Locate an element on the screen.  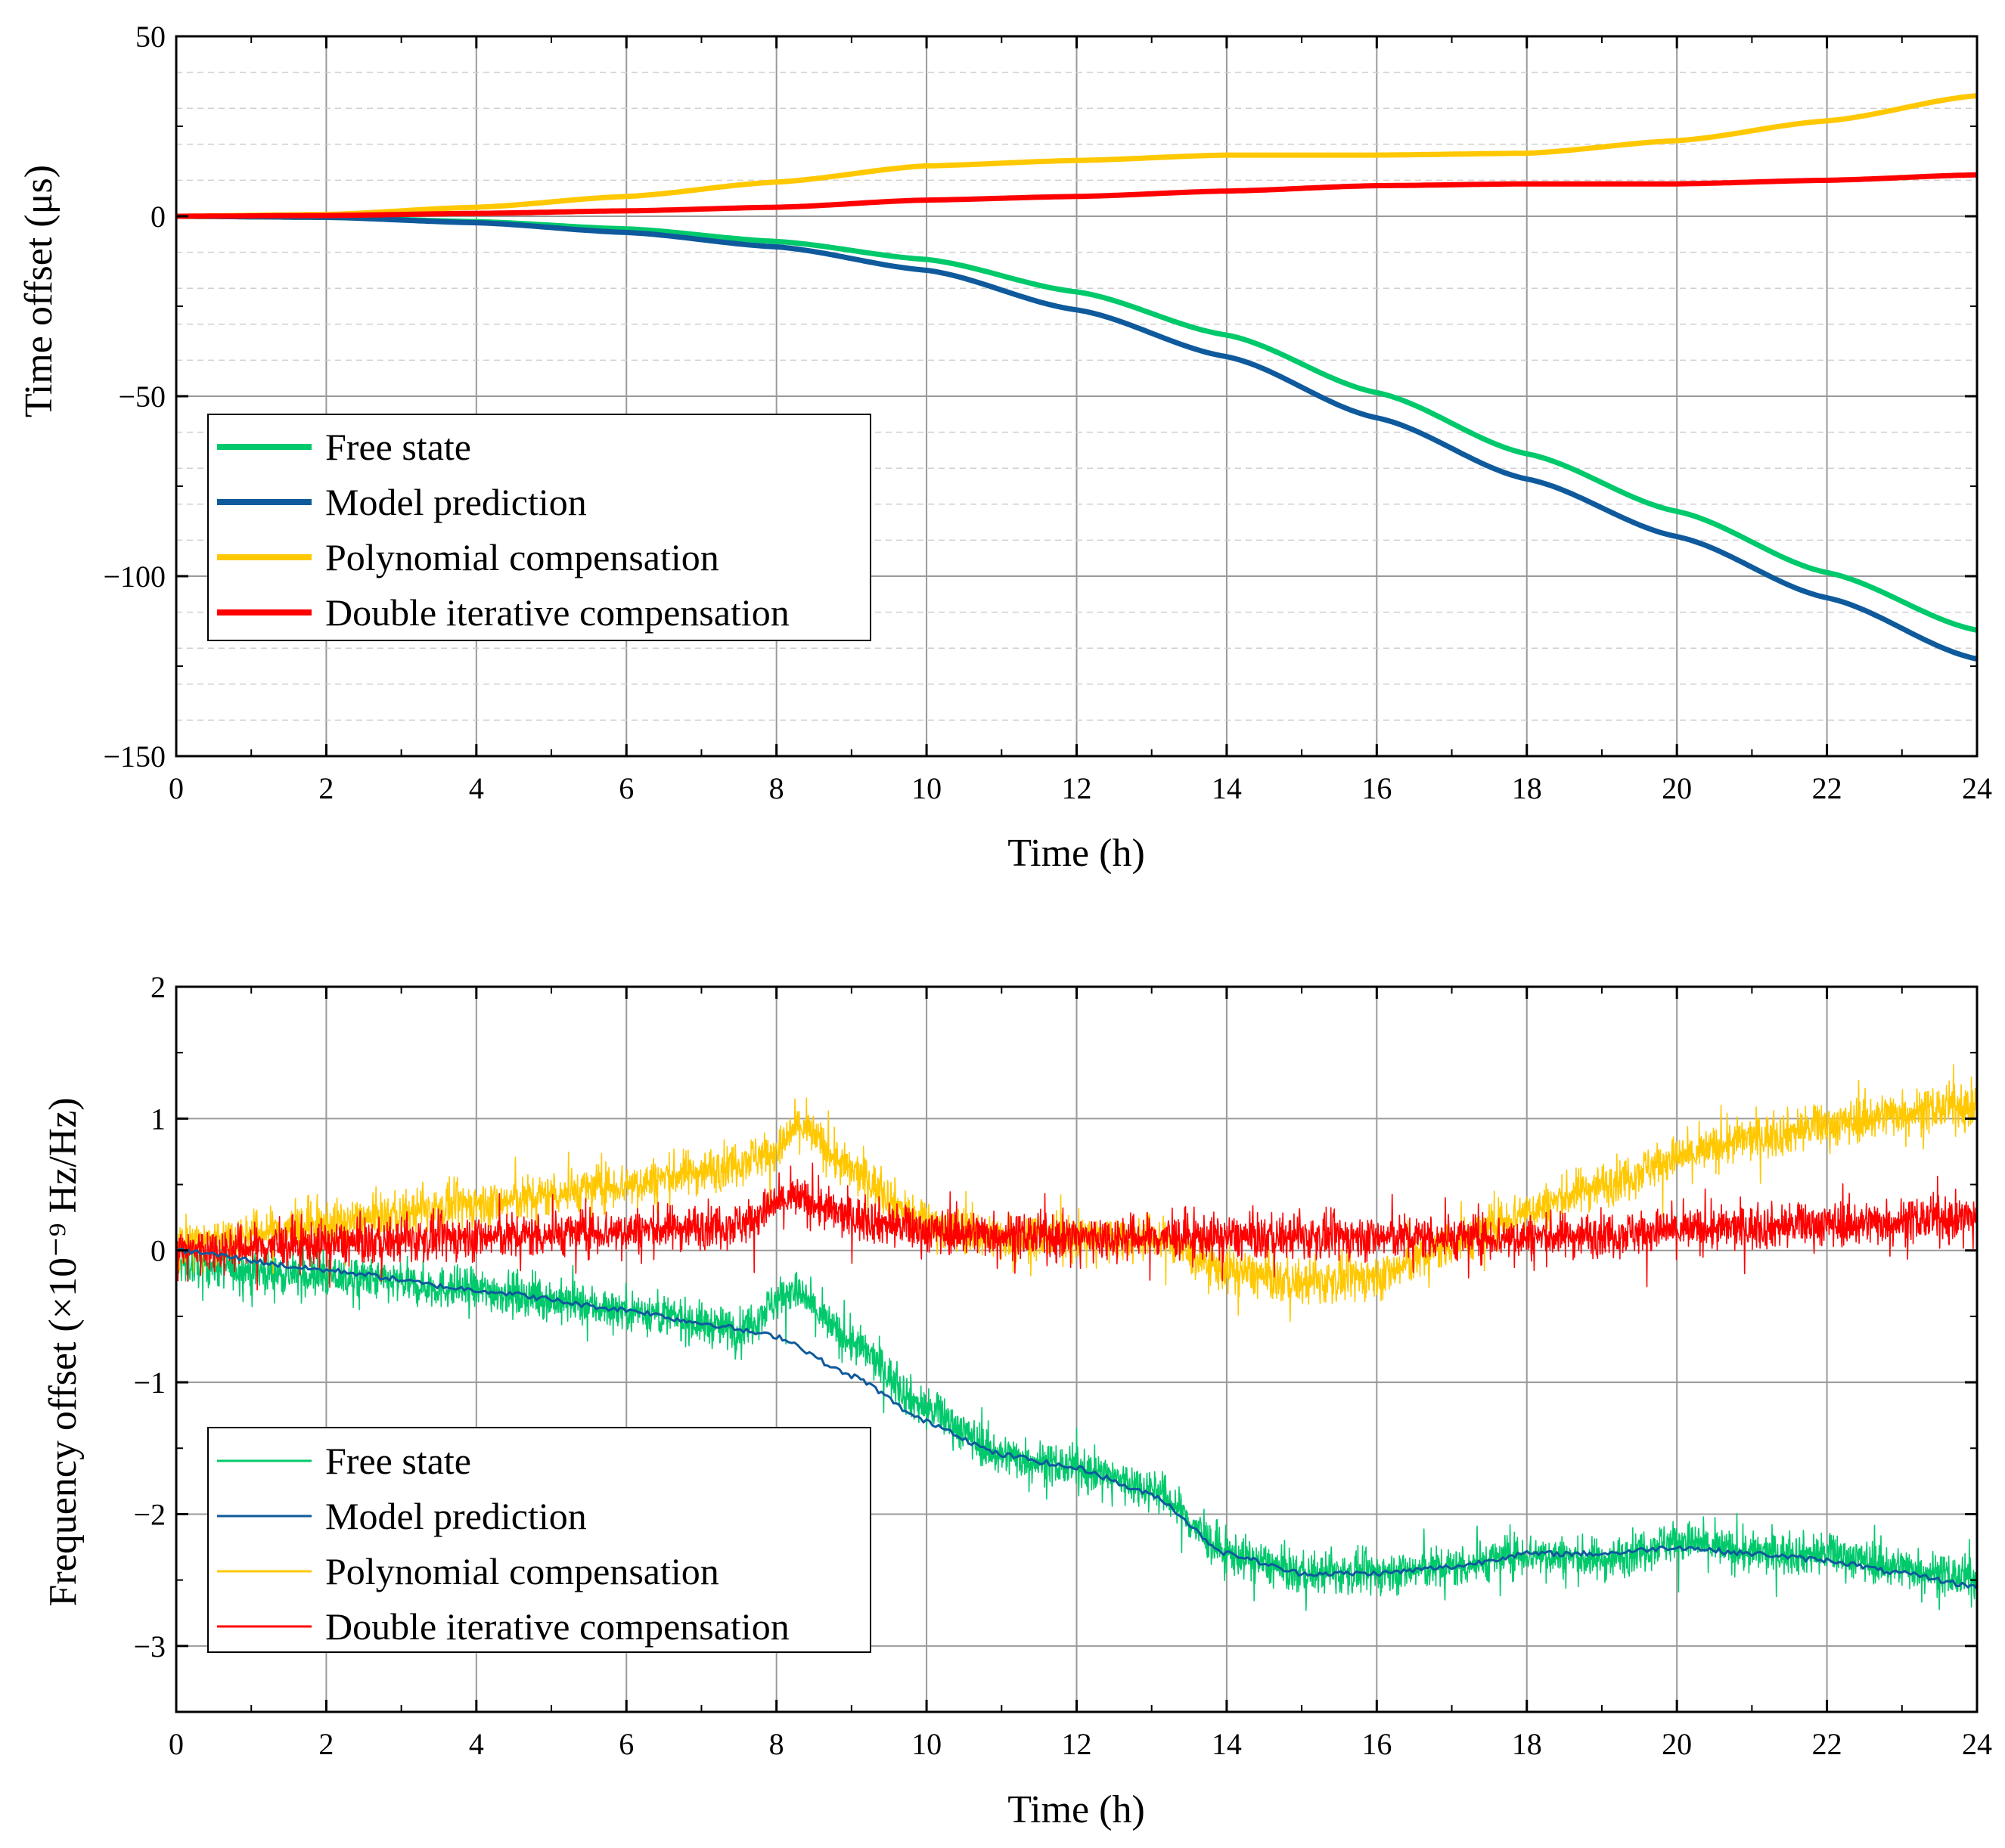
y-tick-label: −2 is located at coordinates (149, 1514).